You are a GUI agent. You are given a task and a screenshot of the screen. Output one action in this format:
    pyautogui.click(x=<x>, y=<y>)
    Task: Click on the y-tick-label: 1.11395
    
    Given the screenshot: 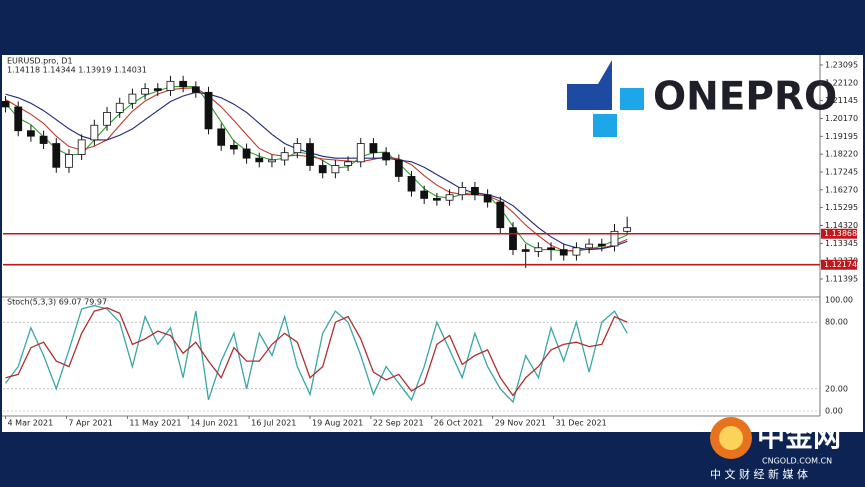 What is the action you would take?
    pyautogui.click(x=841, y=278)
    